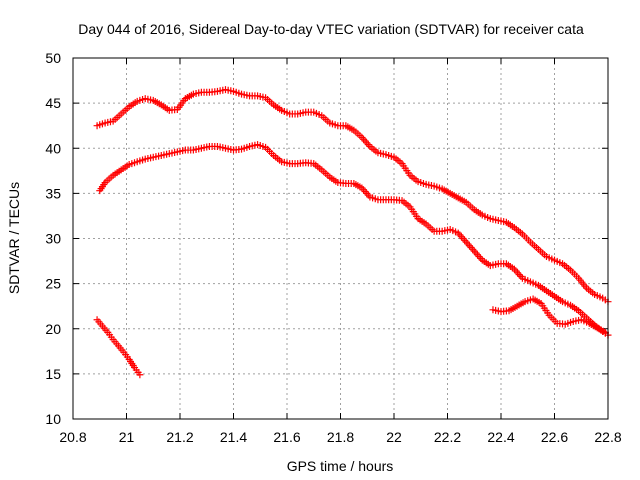 The height and width of the screenshot is (480, 640). I want to click on y-tick-label: 20, so click(53, 329).